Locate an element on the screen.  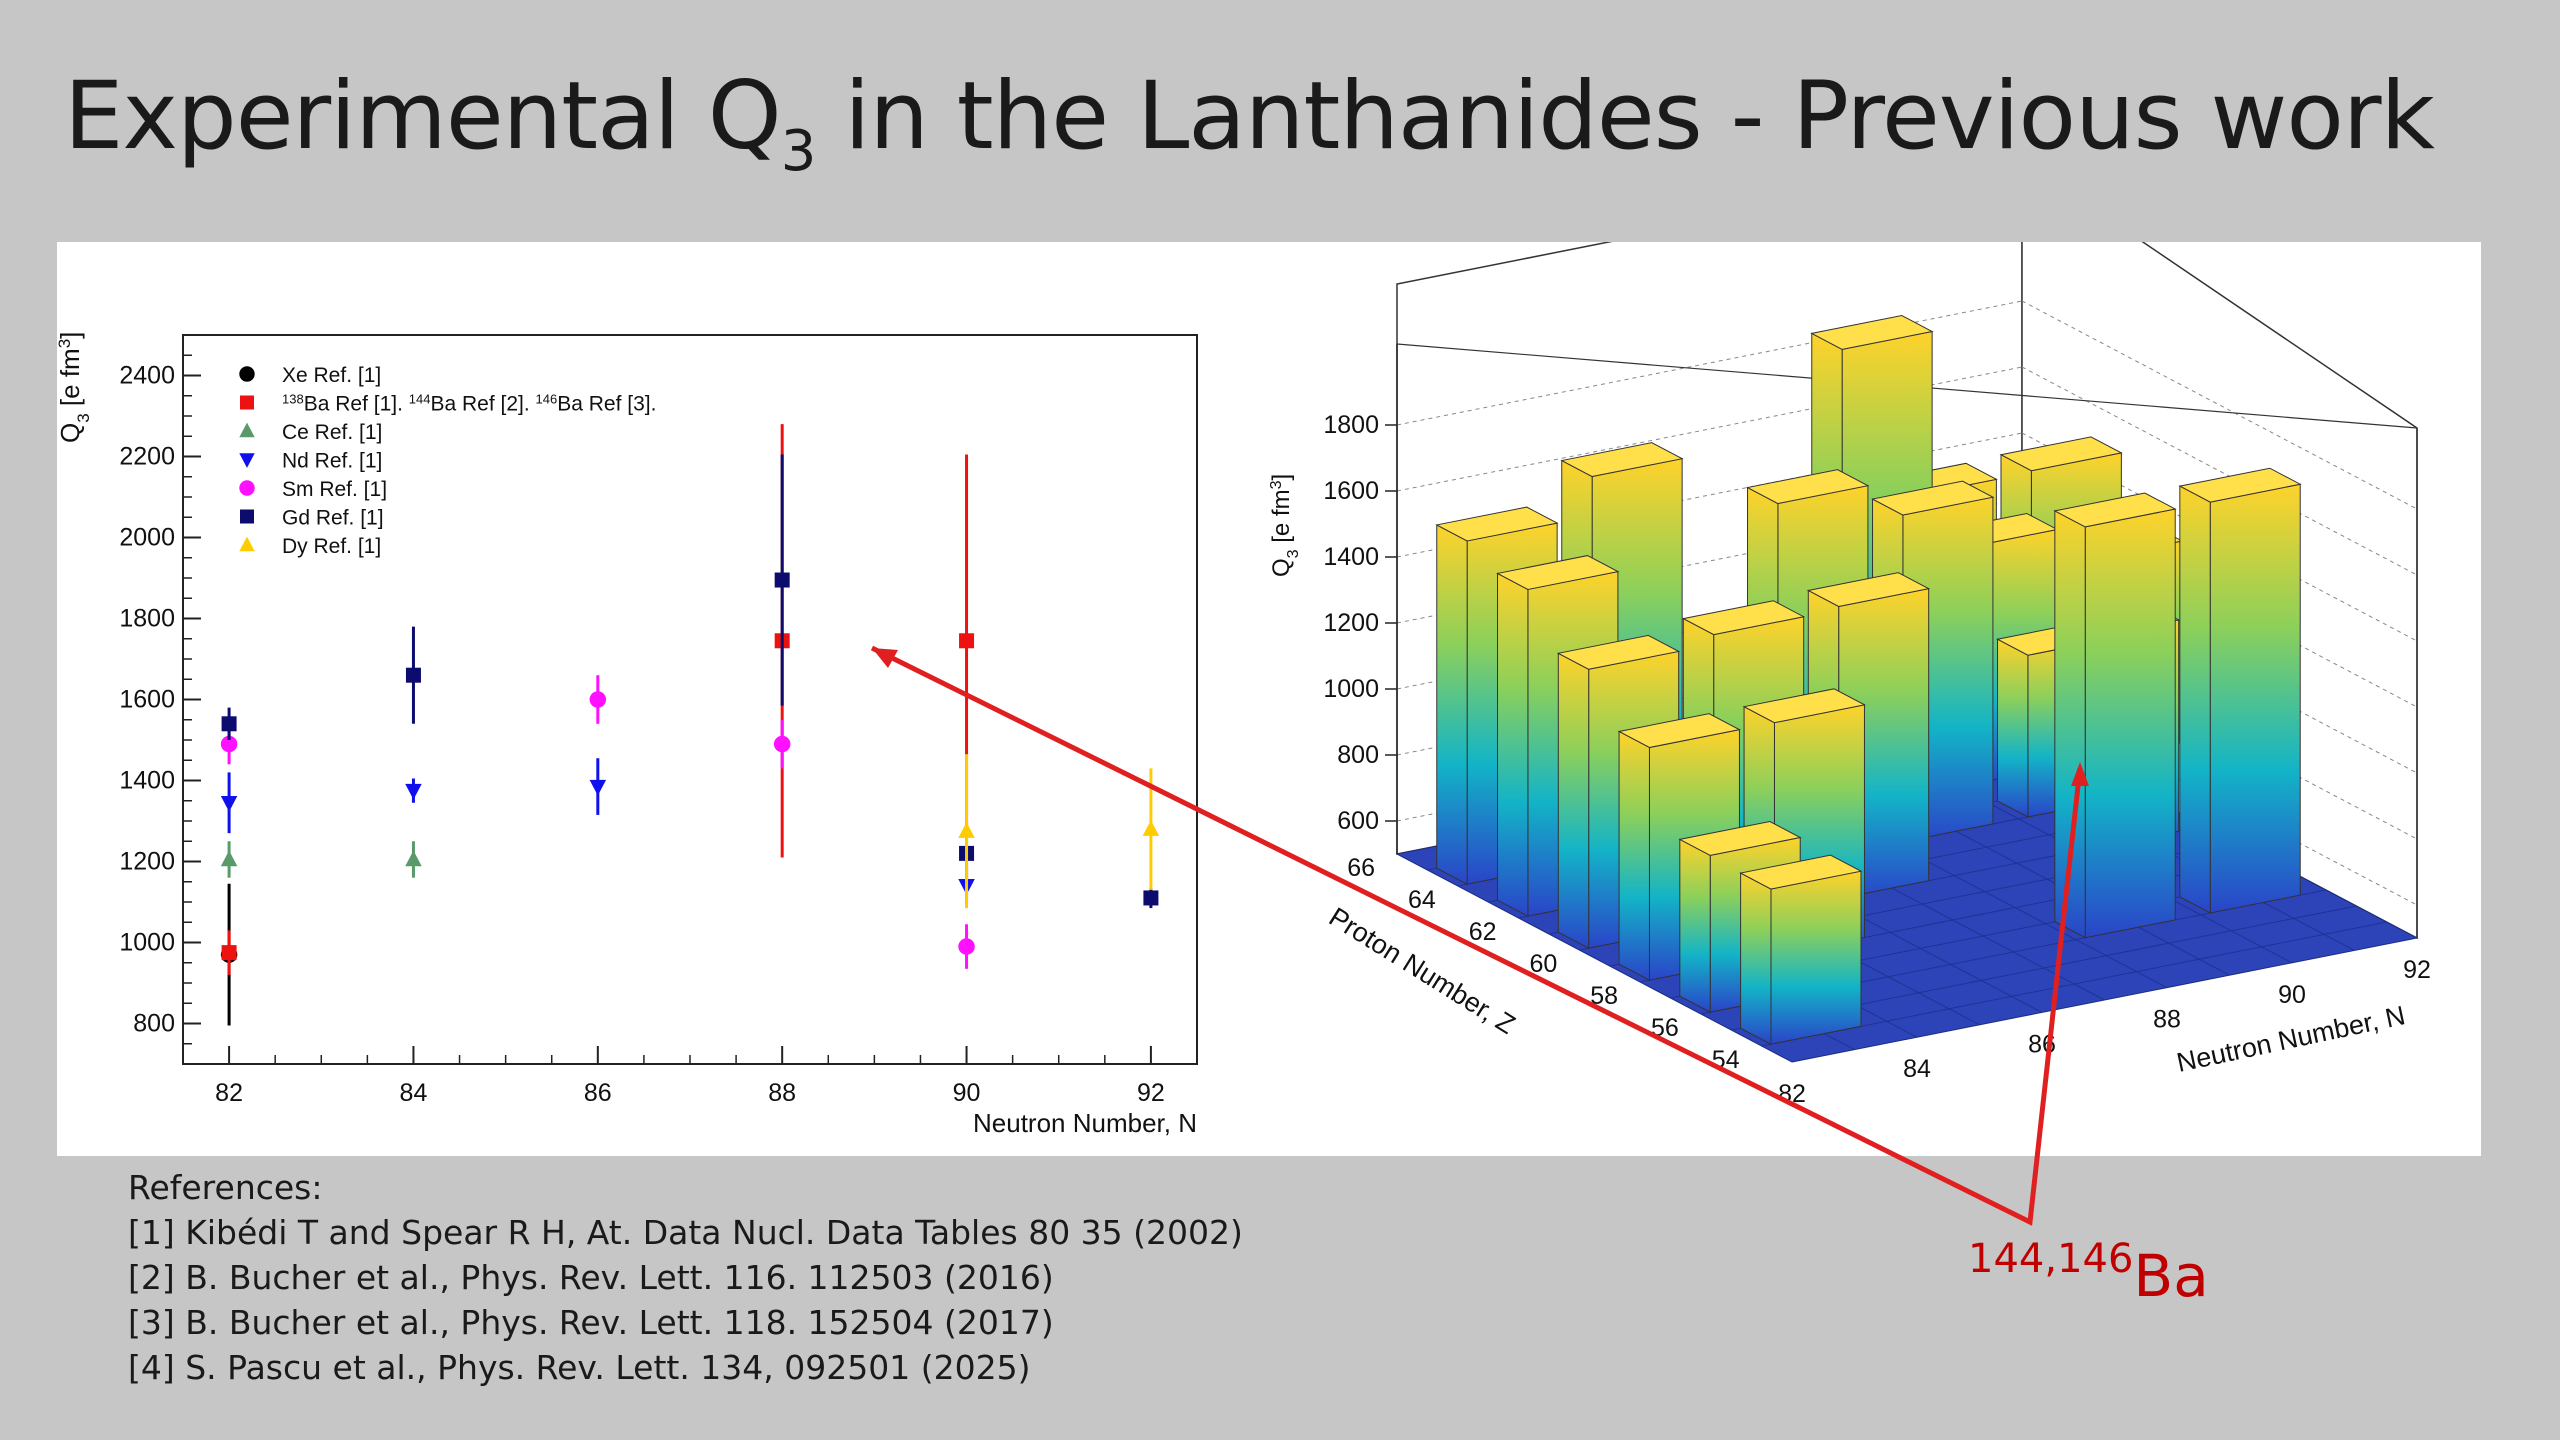
z-tick-label: 1400 is located at coordinates (1351, 557).